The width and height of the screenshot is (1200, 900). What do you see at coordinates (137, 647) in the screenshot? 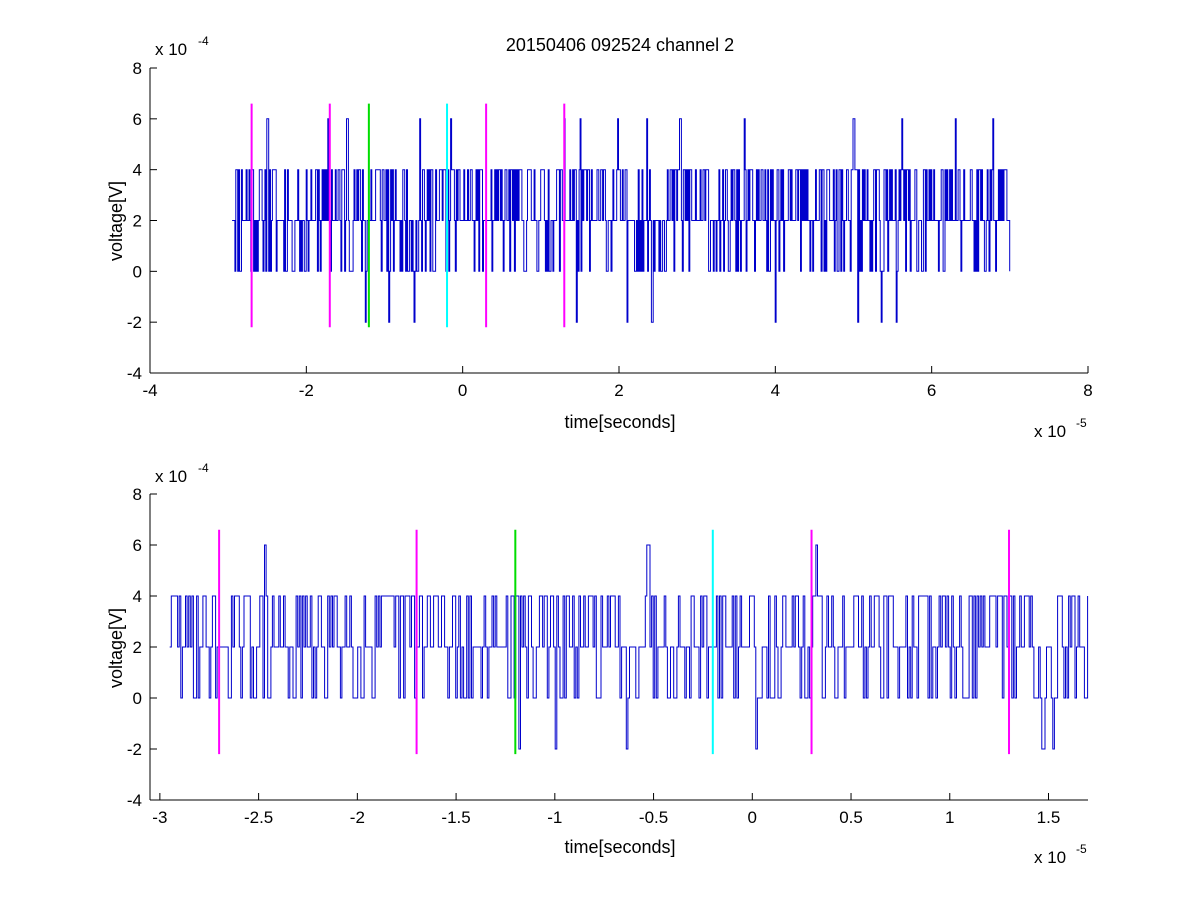
I see `bottom-y-tick-label: 2` at bounding box center [137, 647].